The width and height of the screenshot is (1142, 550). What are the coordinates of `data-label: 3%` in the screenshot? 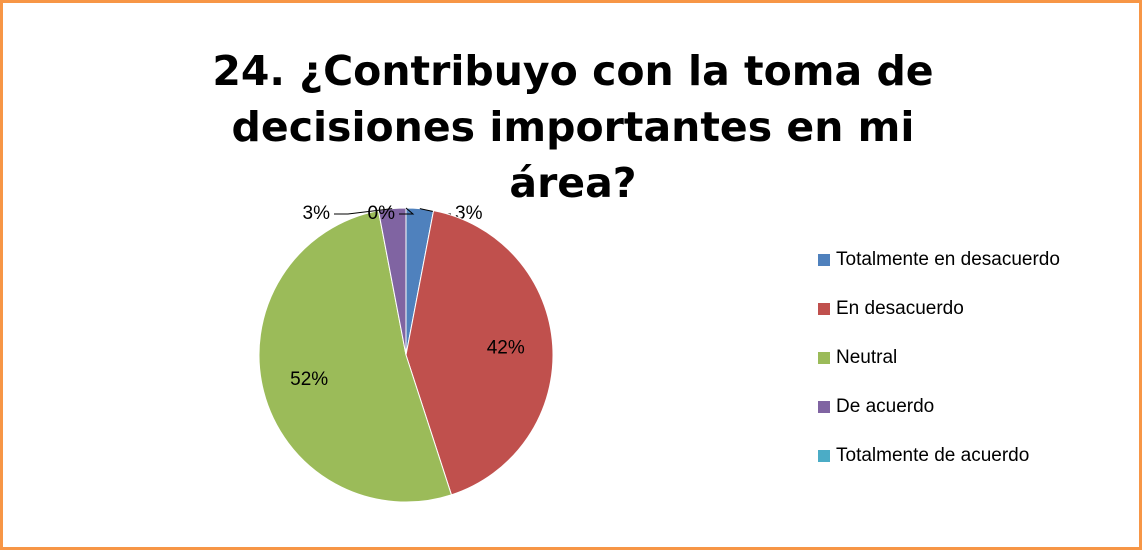 It's located at (317, 213).